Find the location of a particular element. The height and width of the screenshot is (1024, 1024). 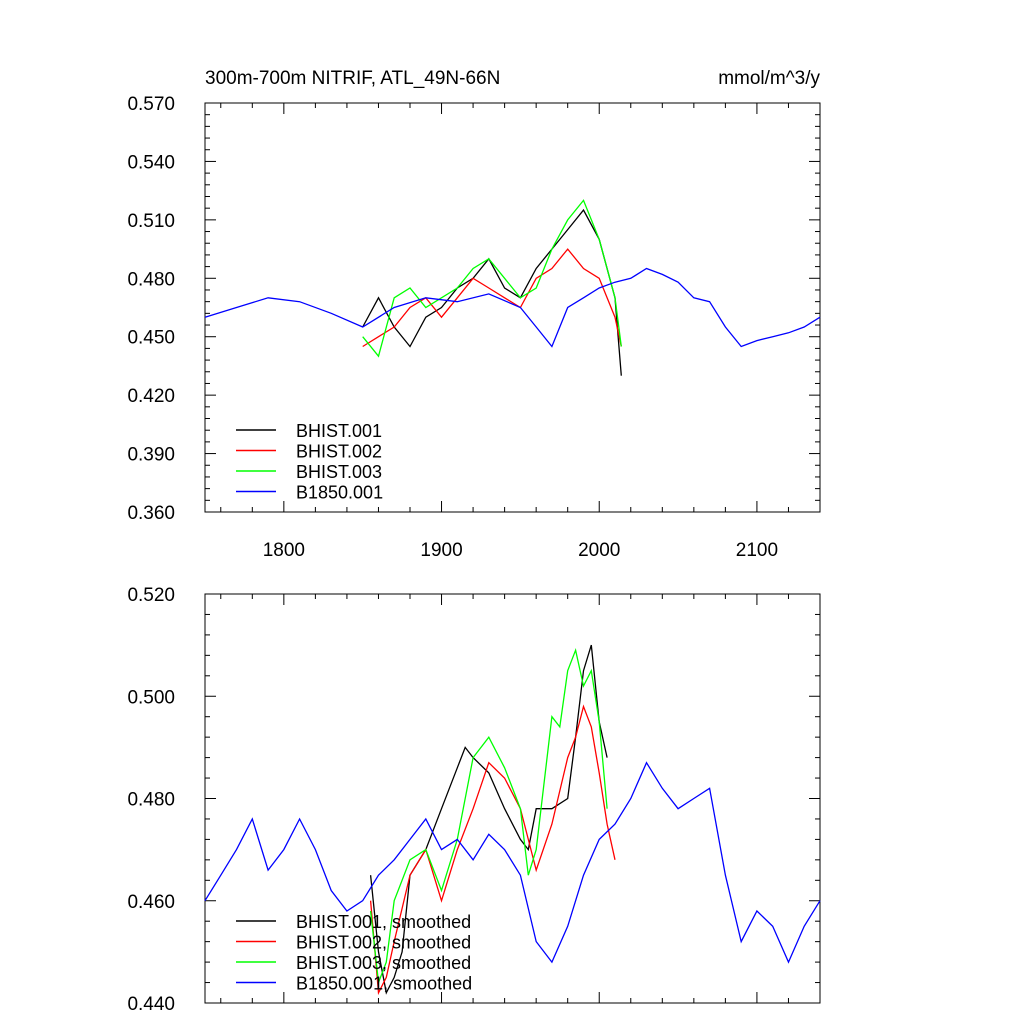

y-tick-label: 0.420 is located at coordinates (151, 396).